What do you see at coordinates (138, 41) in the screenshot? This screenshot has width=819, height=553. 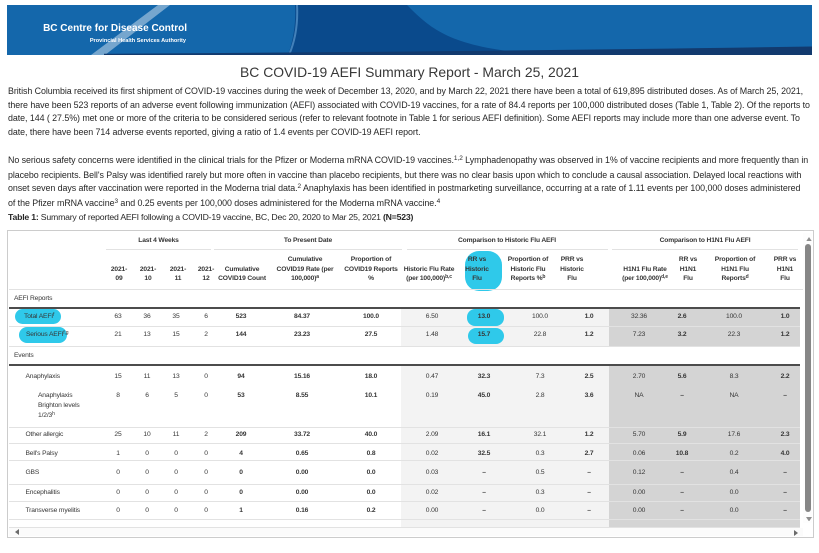 I see `svg-text:Provincial Health Services Aut: Provincial Health Services Authority` at bounding box center [138, 41].